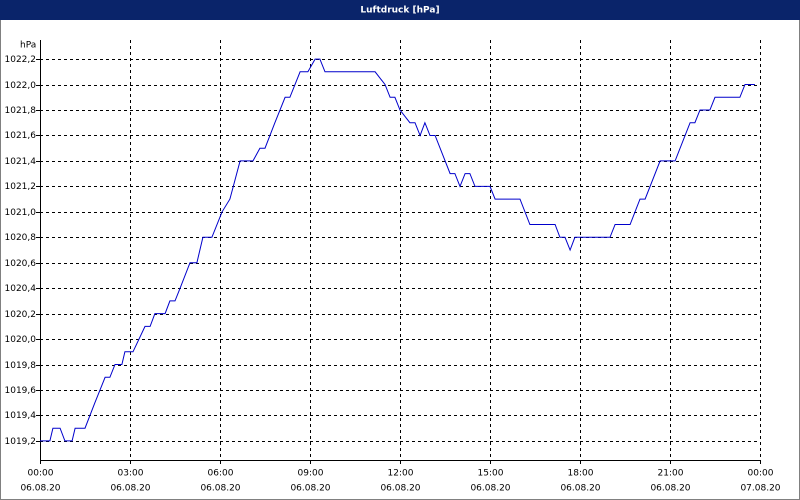 This screenshot has width=800, height=500. Describe the element at coordinates (21, 213) in the screenshot. I see `y-tick-label: 1021,0` at that location.